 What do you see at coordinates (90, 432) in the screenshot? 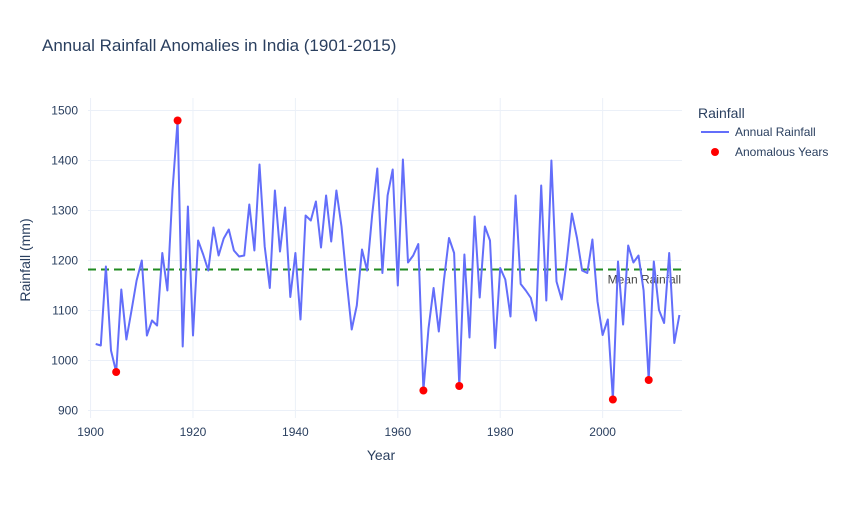
I see `x-tick-label: 1900` at bounding box center [90, 432].